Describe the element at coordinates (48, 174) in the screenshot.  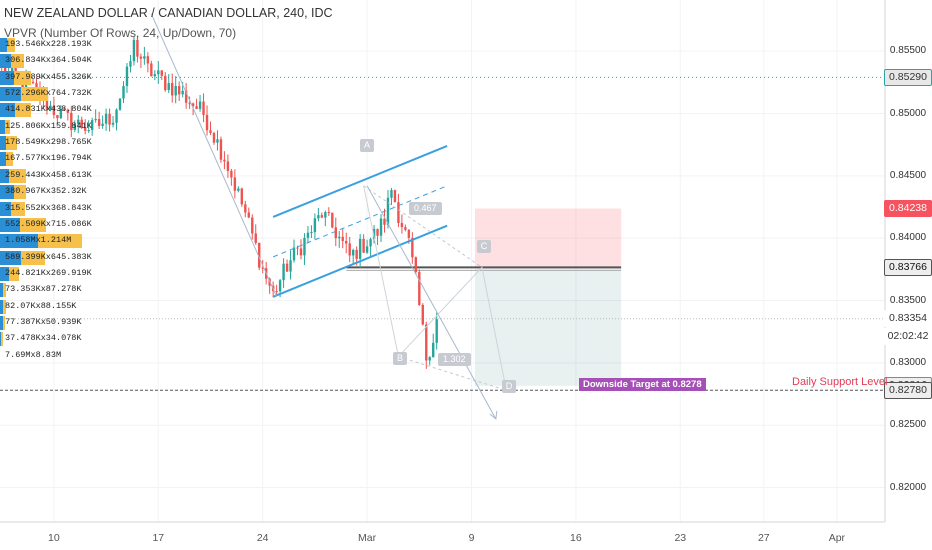
I see `volume-profile-label: 259.443Kx458.613K` at that location.